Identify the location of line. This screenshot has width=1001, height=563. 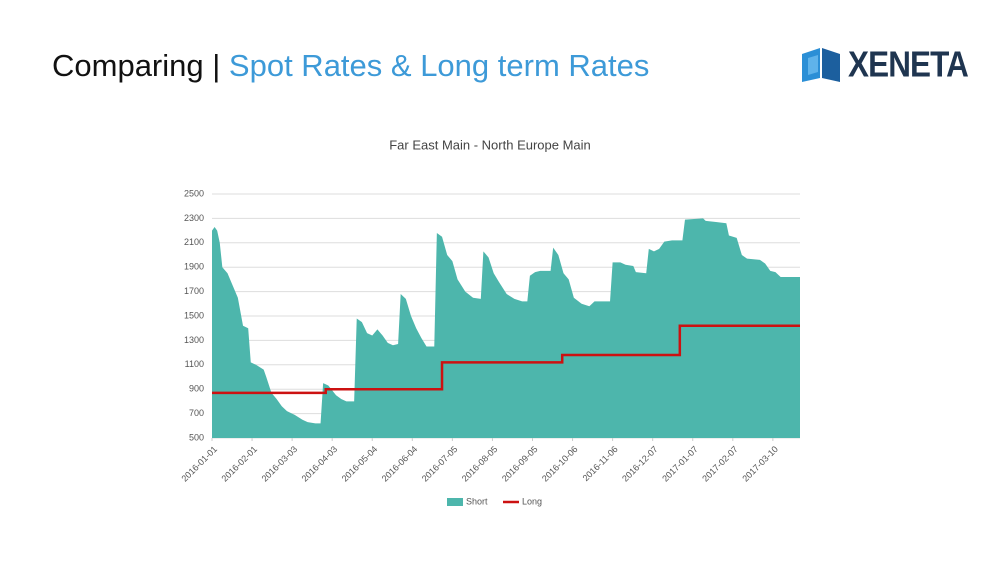
(506, 359).